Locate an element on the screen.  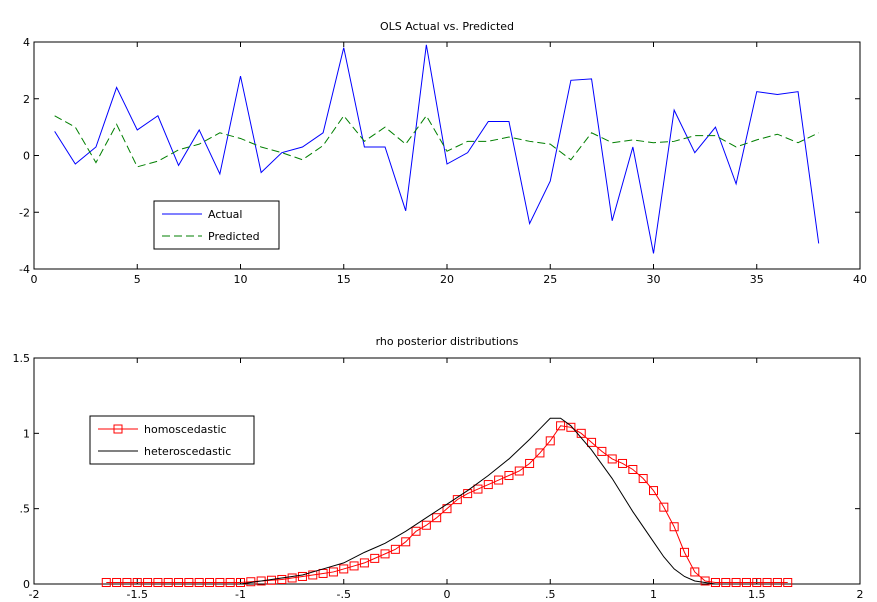
bottom-xtick-label: -1.5 is located at coordinates (137, 594).